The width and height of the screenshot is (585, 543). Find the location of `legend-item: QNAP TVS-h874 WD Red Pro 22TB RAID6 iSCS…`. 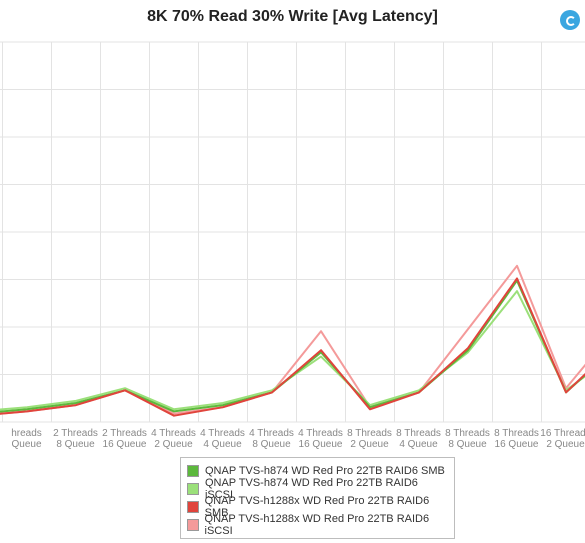

legend-item: QNAP TVS-h874 WD Red Pro 22TB RAID6 iSCS… is located at coordinates (317, 489).